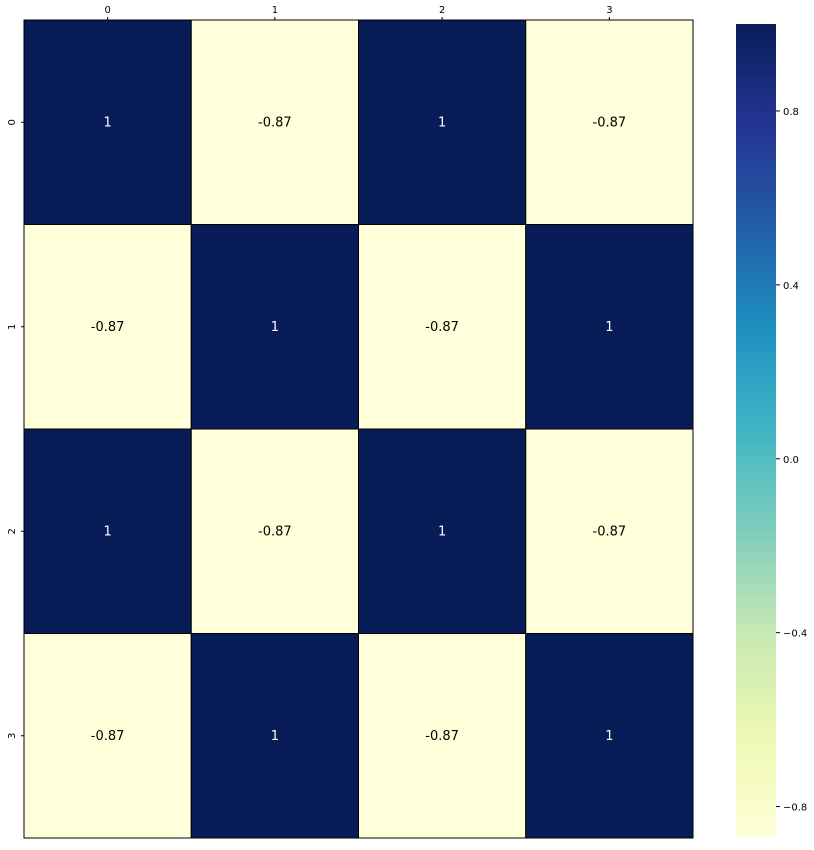 This screenshot has height=850, width=814. I want to click on x-tick-label-1: 1, so click(275, 10).